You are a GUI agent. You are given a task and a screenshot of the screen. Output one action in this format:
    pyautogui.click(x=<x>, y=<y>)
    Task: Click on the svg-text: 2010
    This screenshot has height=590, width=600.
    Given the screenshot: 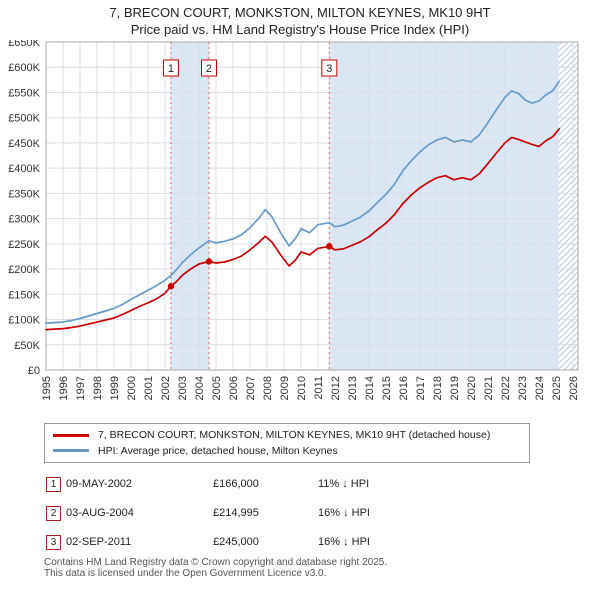 What is the action you would take?
    pyautogui.click(x=302, y=388)
    